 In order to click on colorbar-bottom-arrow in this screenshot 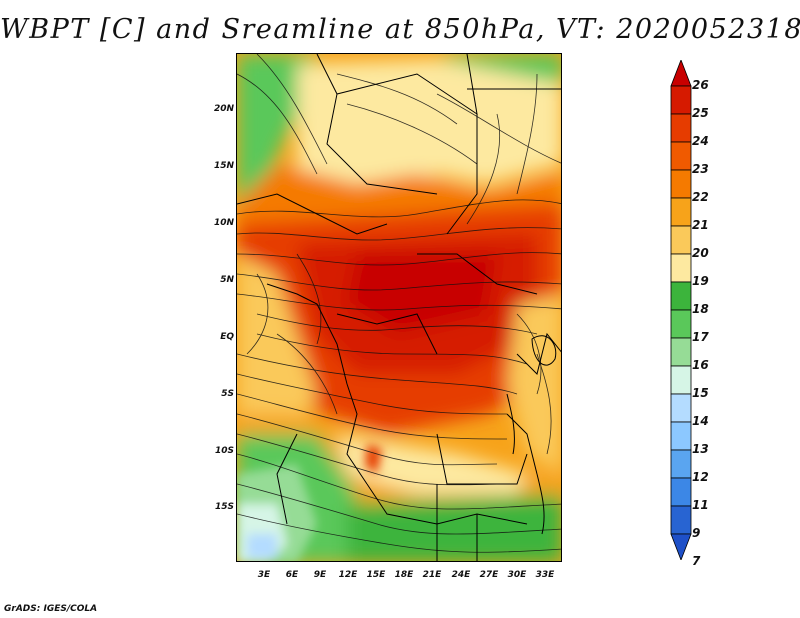, I will do `click(681, 546)`.